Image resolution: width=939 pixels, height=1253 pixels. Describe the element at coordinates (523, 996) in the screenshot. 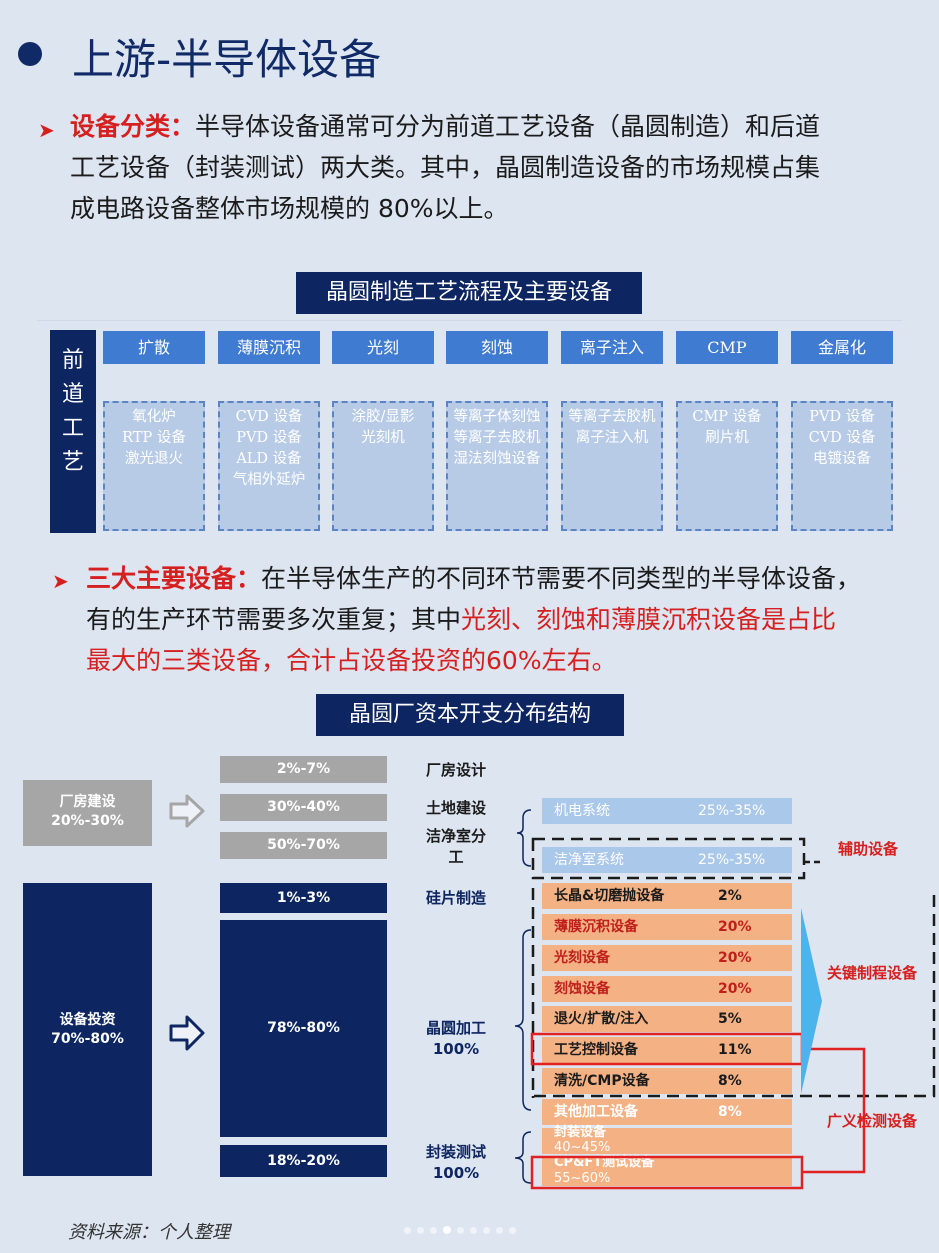

I see `brace-lines` at that location.